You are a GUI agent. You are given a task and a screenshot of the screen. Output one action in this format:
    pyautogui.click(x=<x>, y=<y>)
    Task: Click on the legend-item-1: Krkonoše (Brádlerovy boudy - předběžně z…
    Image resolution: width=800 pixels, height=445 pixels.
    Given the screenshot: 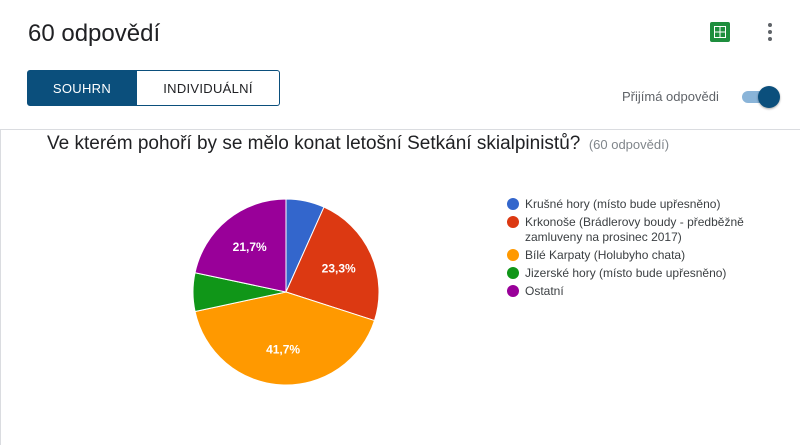 What is the action you would take?
    pyautogui.click(x=627, y=230)
    